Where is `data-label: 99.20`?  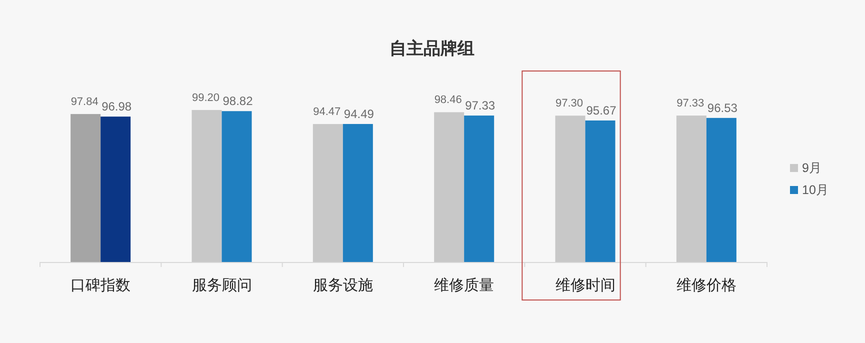 data-label: 99.20 is located at coordinates (206, 98).